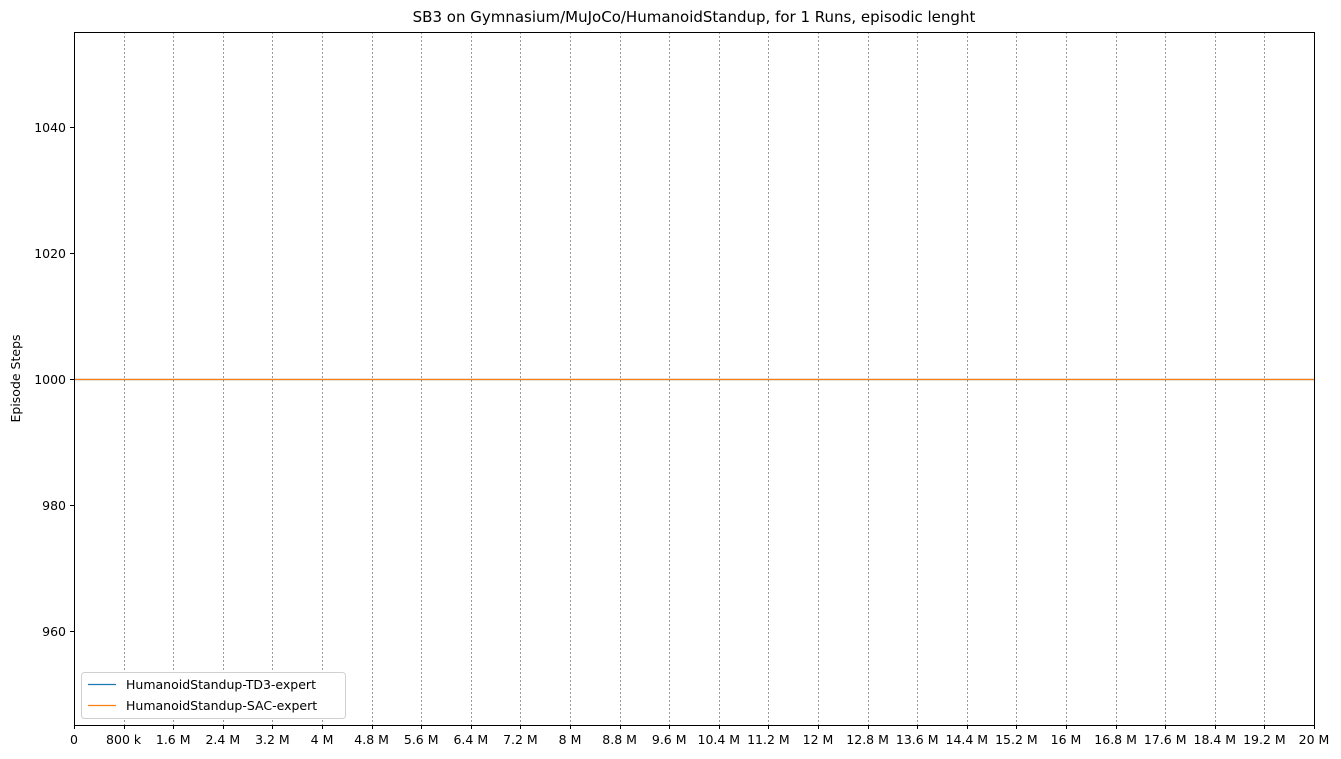  Describe the element at coordinates (371, 739) in the screenshot. I see `x-tick-label: 4.8 M` at that location.